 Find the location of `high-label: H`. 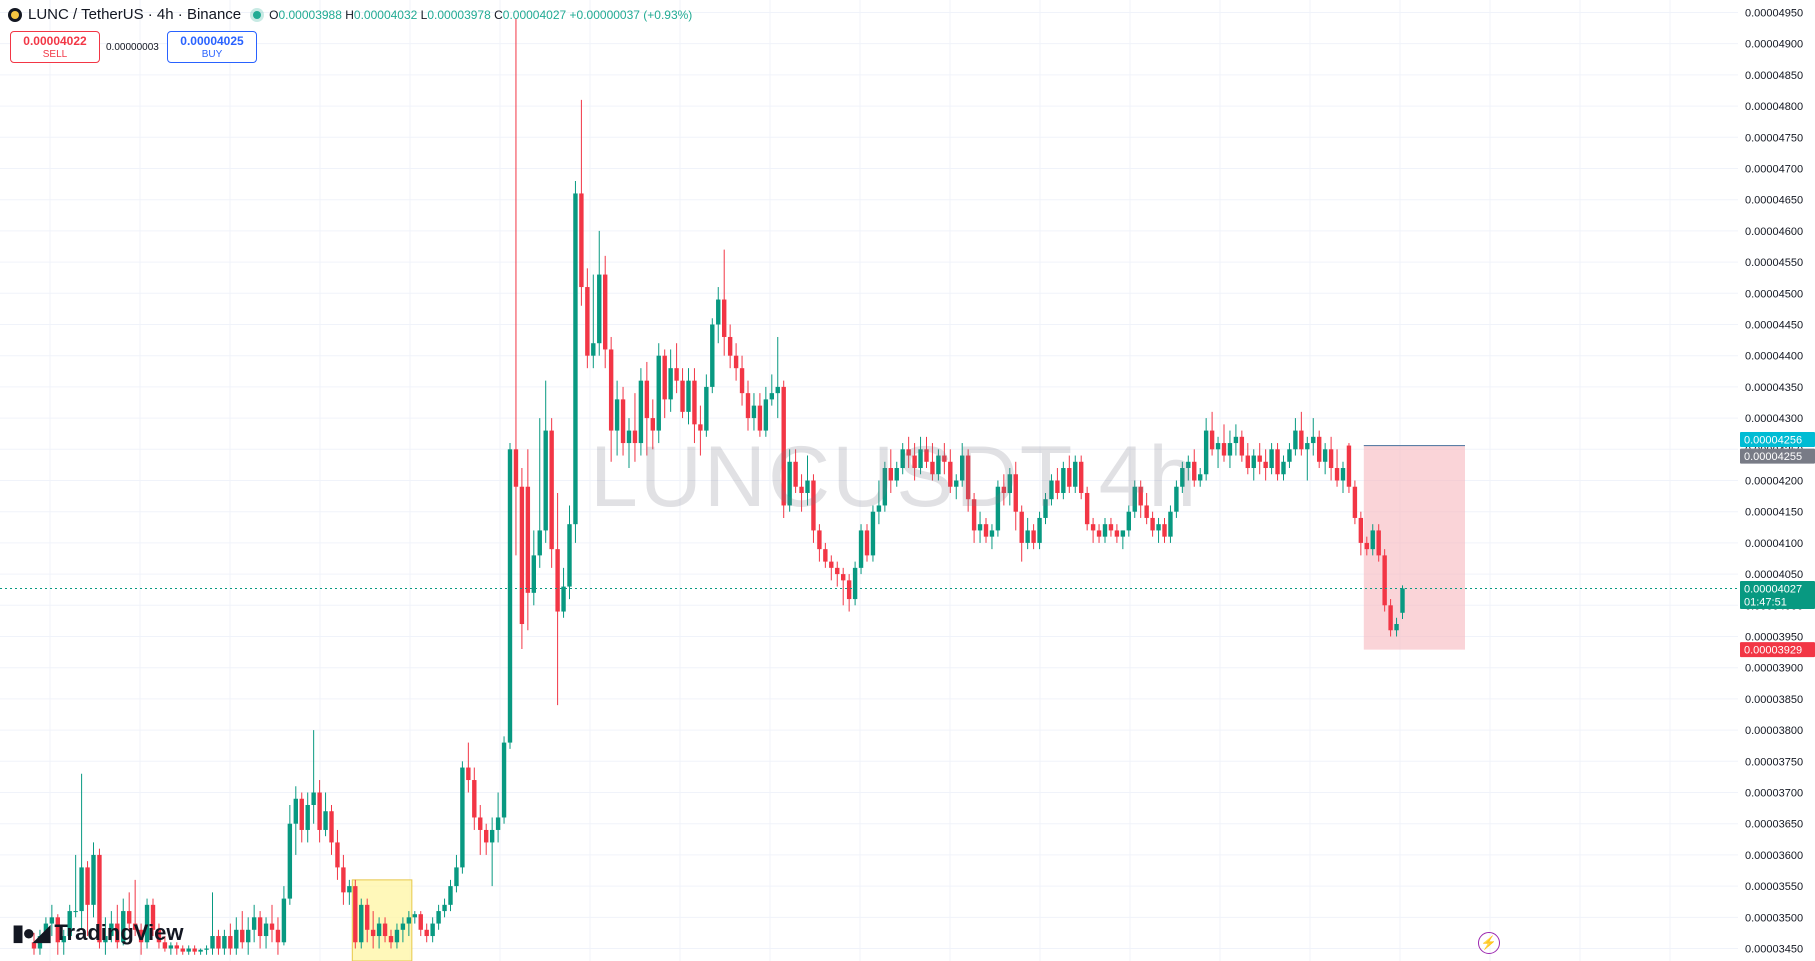

high-label: H is located at coordinates (349, 14).